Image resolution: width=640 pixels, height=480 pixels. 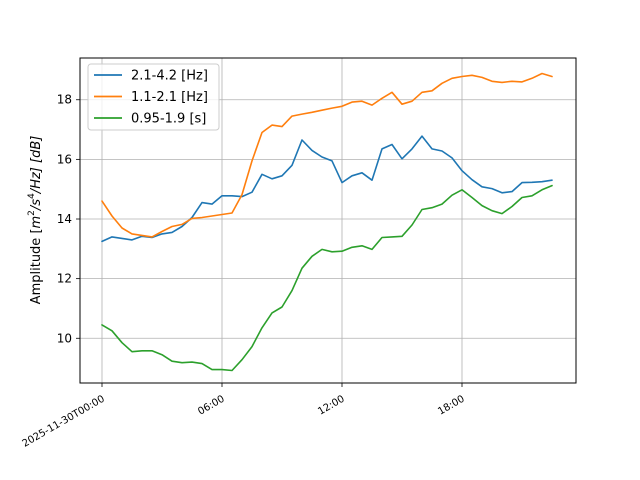 I want to click on y-axis-label-prefix: Amplitude [, so click(x=36, y=266).